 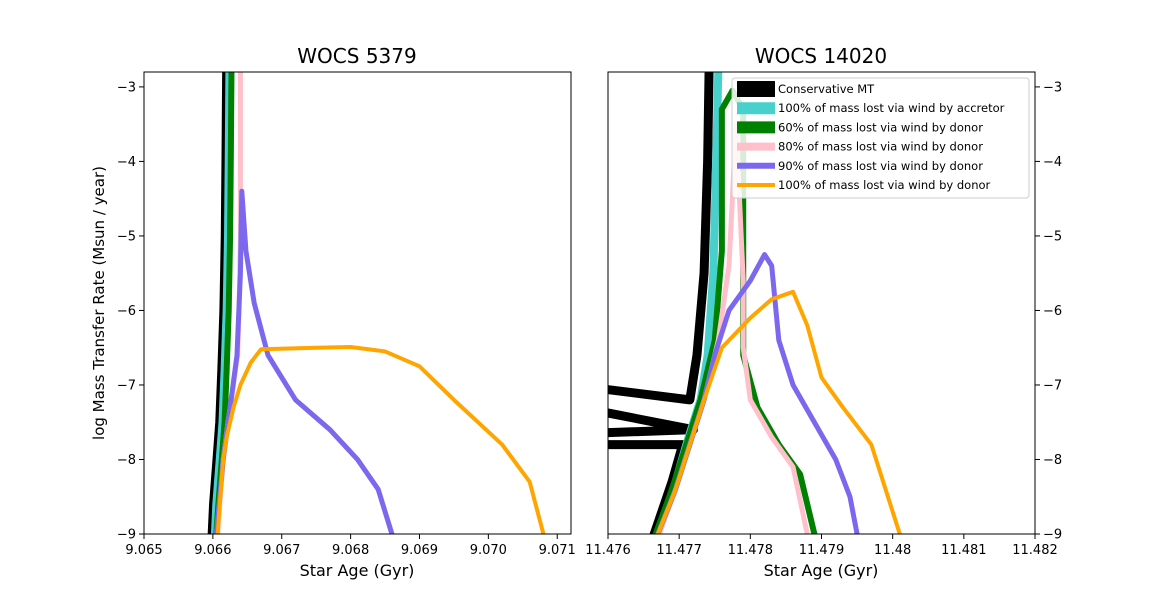 What do you see at coordinates (212, 550) in the screenshot?
I see `x-tick-label: 9.066` at bounding box center [212, 550].